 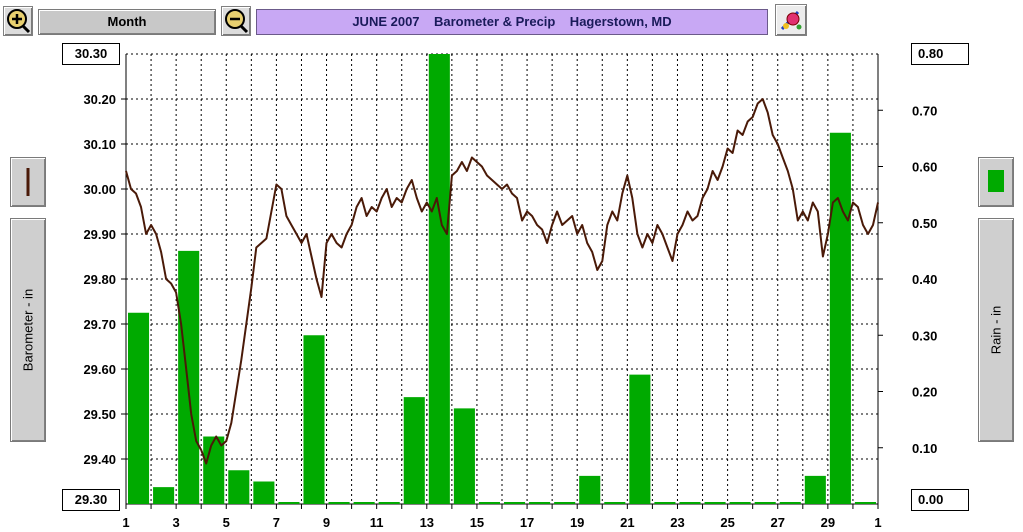 I want to click on x-tick-label: 19, so click(x=577, y=522).